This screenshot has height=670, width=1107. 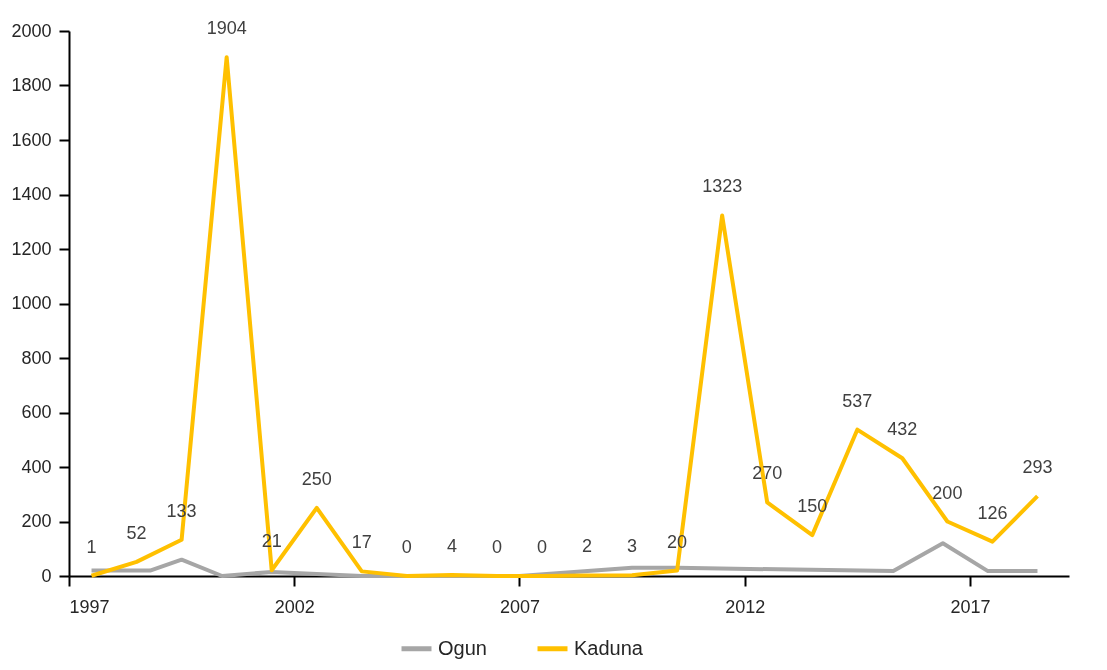 What do you see at coordinates (91, 546) in the screenshot?
I see `data-label: 1` at bounding box center [91, 546].